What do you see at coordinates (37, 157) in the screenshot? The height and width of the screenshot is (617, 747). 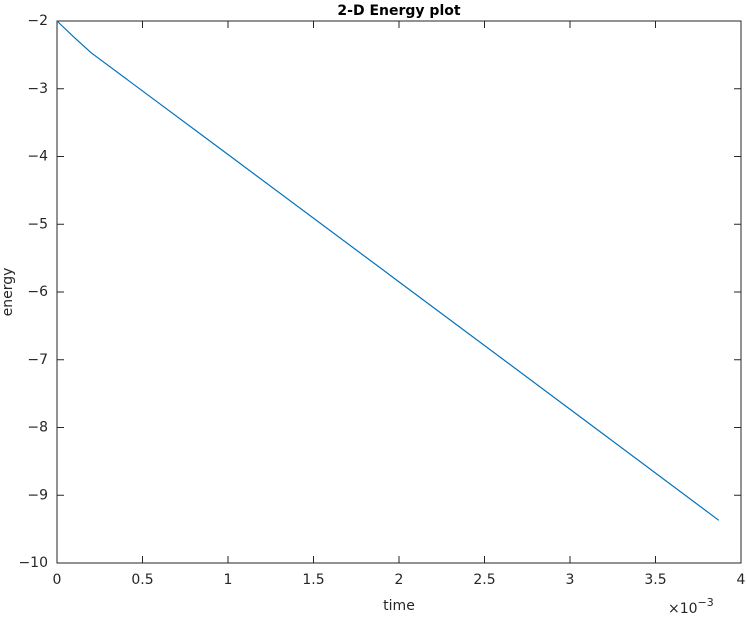 I see `y-tick-label: −4` at bounding box center [37, 157].